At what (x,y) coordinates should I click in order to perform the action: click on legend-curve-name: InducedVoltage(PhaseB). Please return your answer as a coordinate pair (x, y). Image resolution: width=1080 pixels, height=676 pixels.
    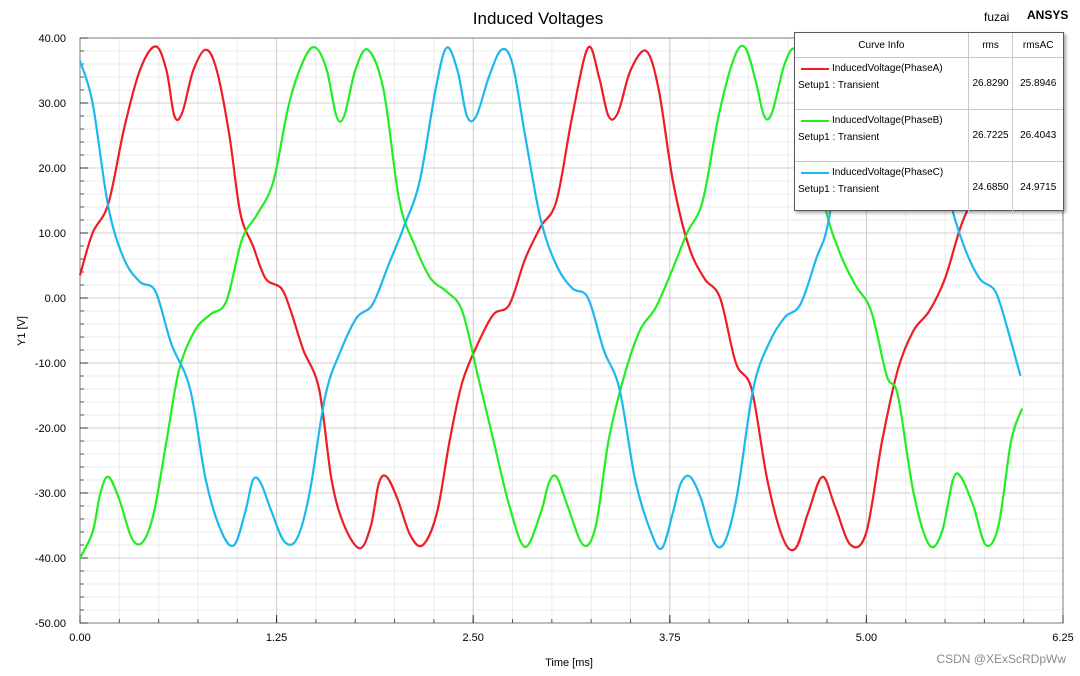
    Looking at the image, I should click on (887, 120).